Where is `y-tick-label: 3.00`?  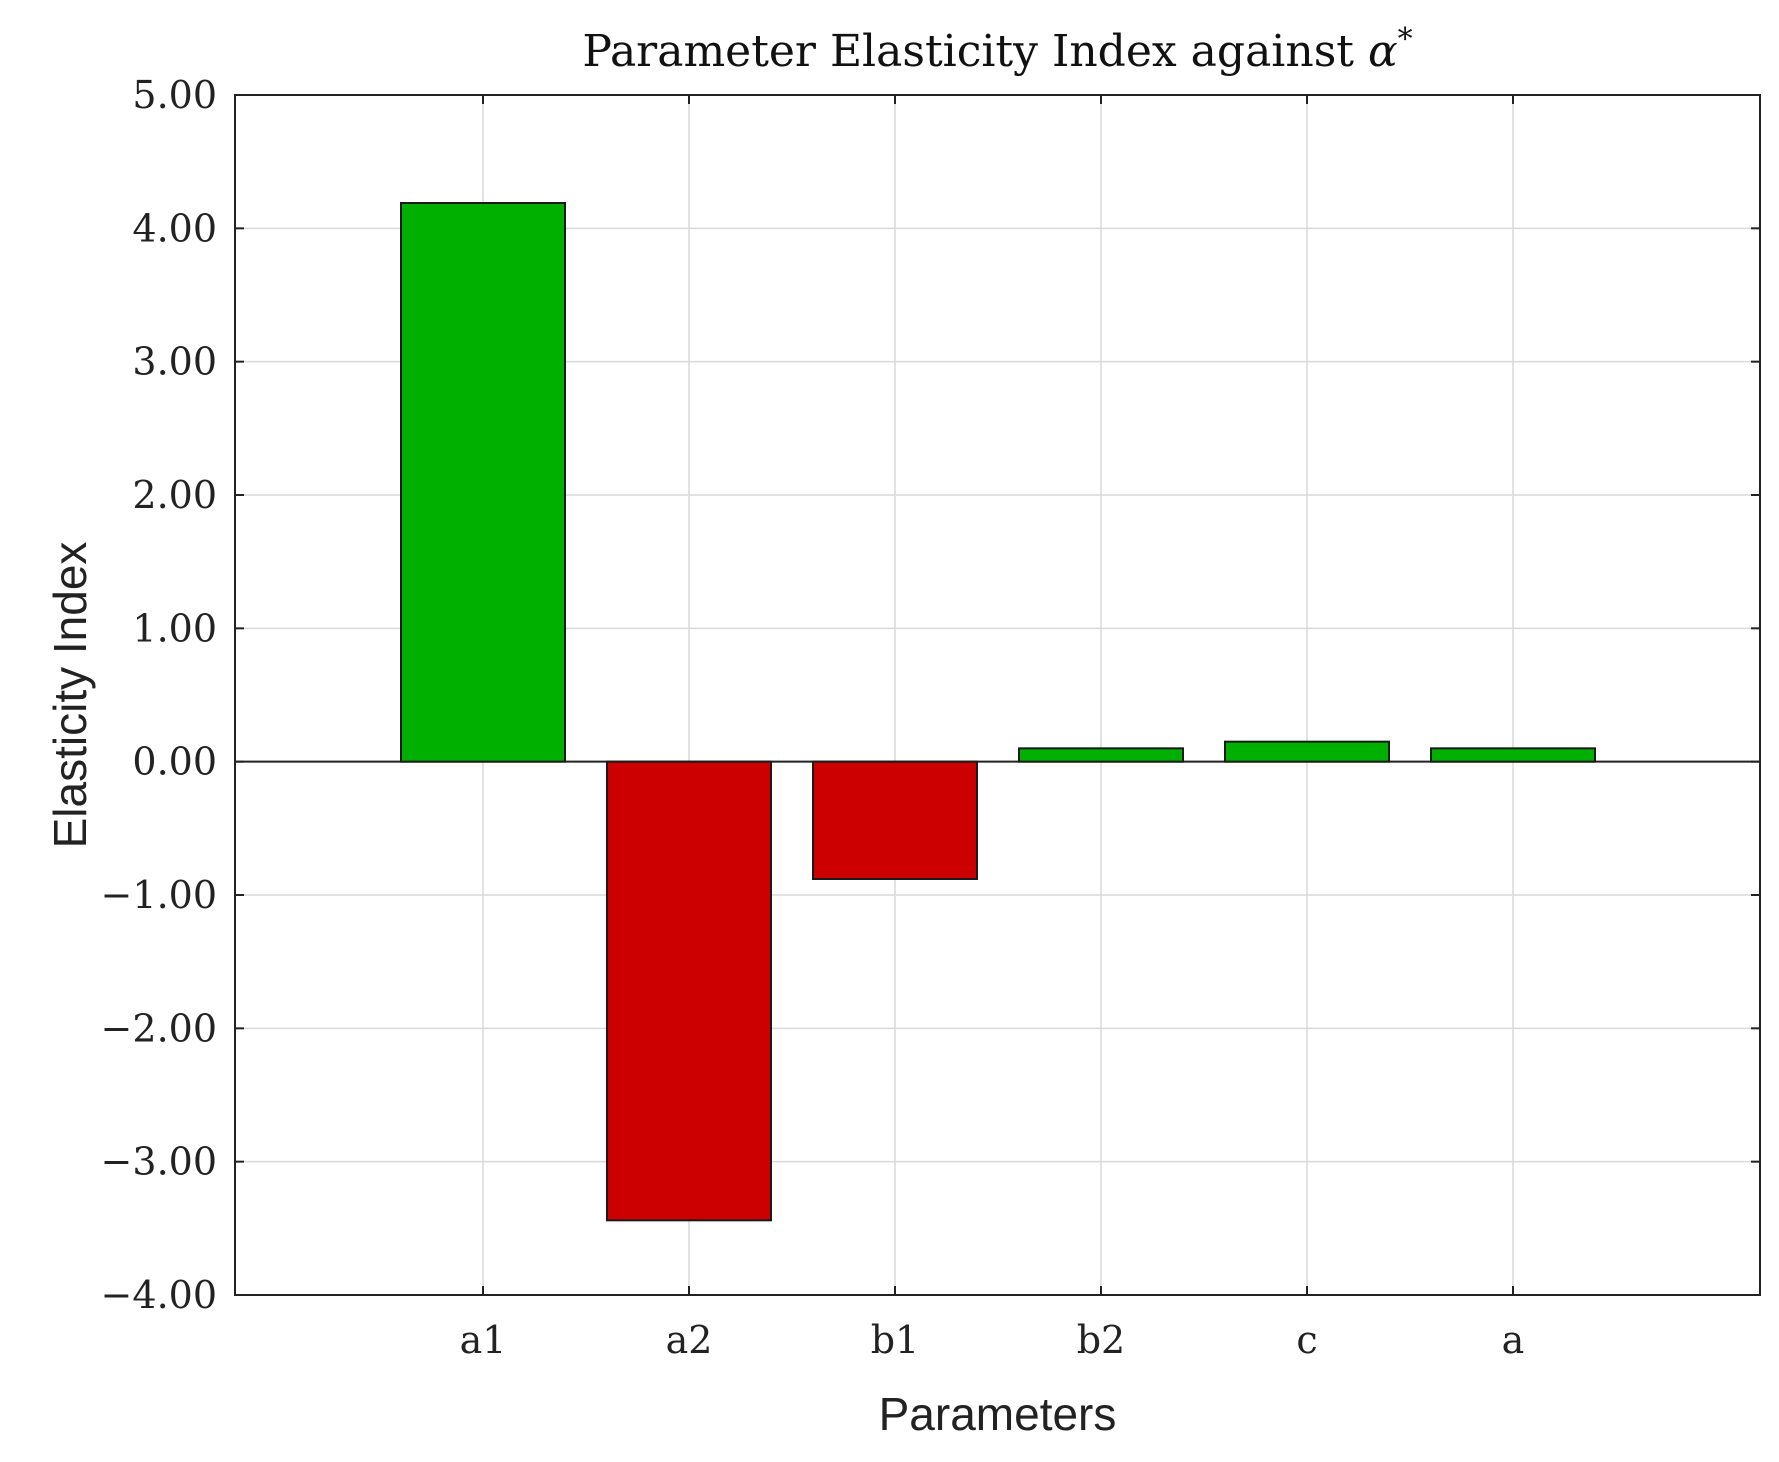
y-tick-label: 3.00 is located at coordinates (174, 362).